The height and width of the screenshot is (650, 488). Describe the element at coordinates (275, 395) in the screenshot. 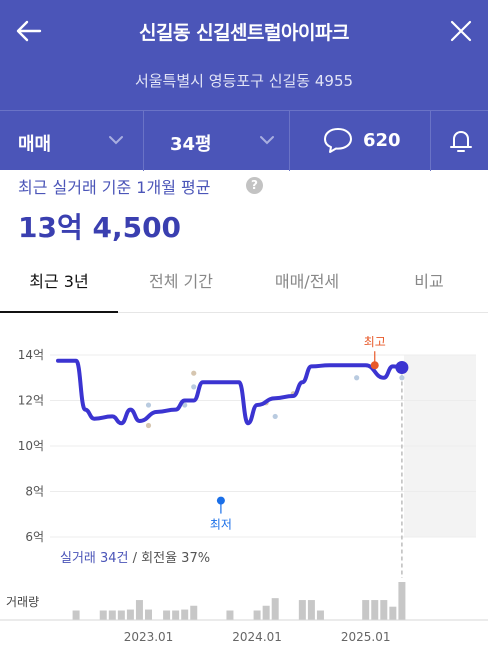

I see `trade-points` at that location.